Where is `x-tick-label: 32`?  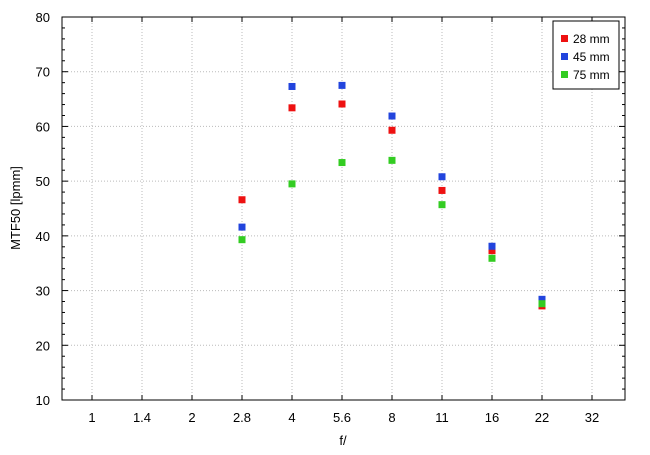 x-tick-label: 32 is located at coordinates (592, 417).